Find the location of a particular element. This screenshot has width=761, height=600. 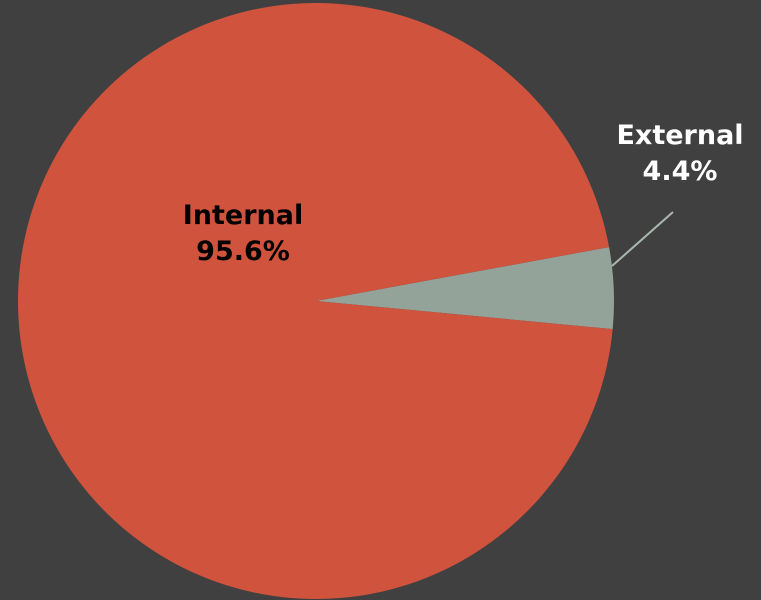

pie-slice-external is located at coordinates (465, 288).